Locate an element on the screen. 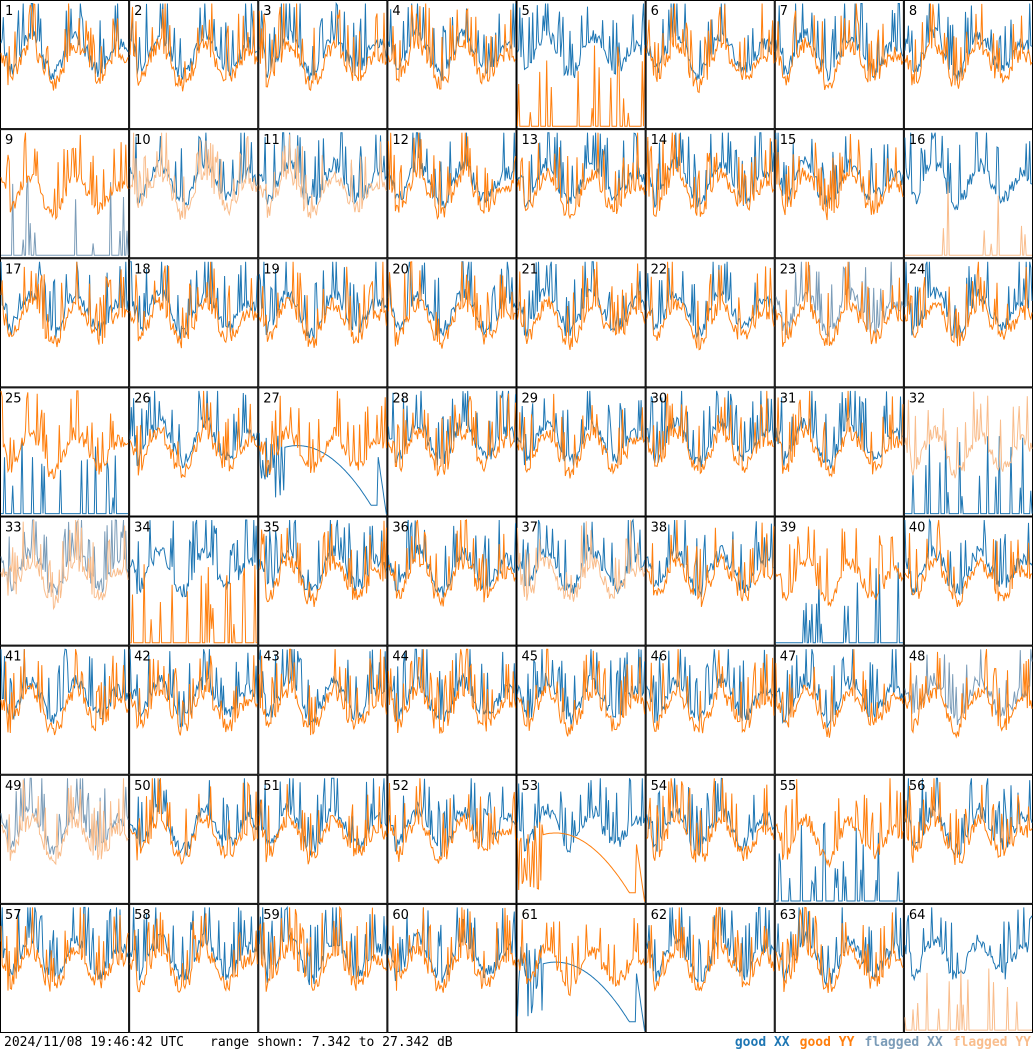 This screenshot has width=1033, height=1053. tile-2: 2 is located at coordinates (194, 65).